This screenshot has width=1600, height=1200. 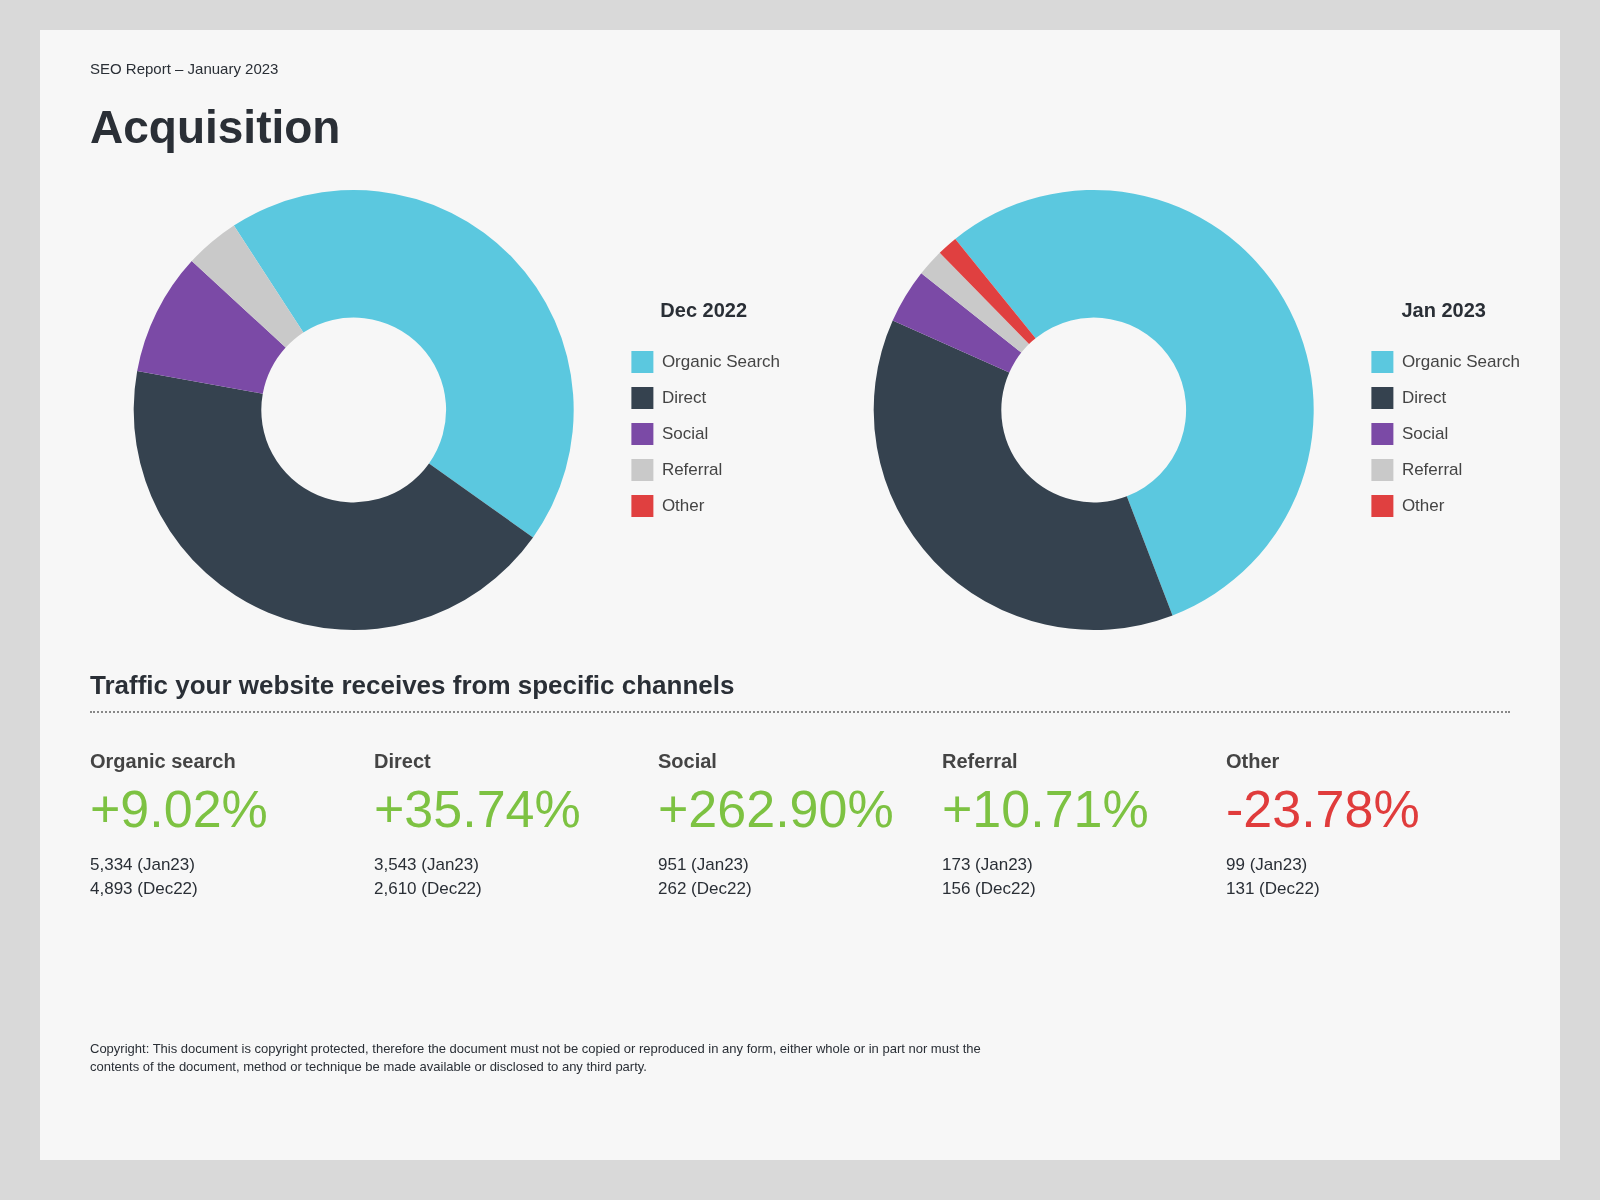 What do you see at coordinates (1253, 761) in the screenshot?
I see `category-label: Other` at bounding box center [1253, 761].